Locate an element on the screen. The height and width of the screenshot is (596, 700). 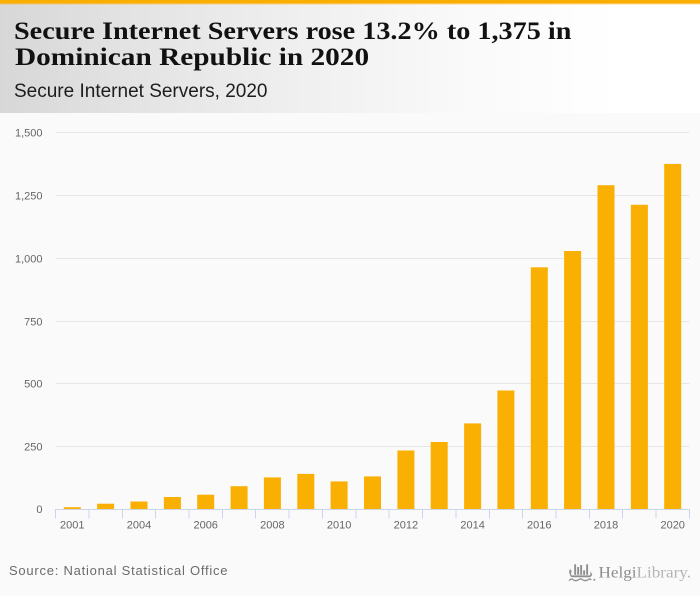
svg-text: 2004 is located at coordinates (139, 526).